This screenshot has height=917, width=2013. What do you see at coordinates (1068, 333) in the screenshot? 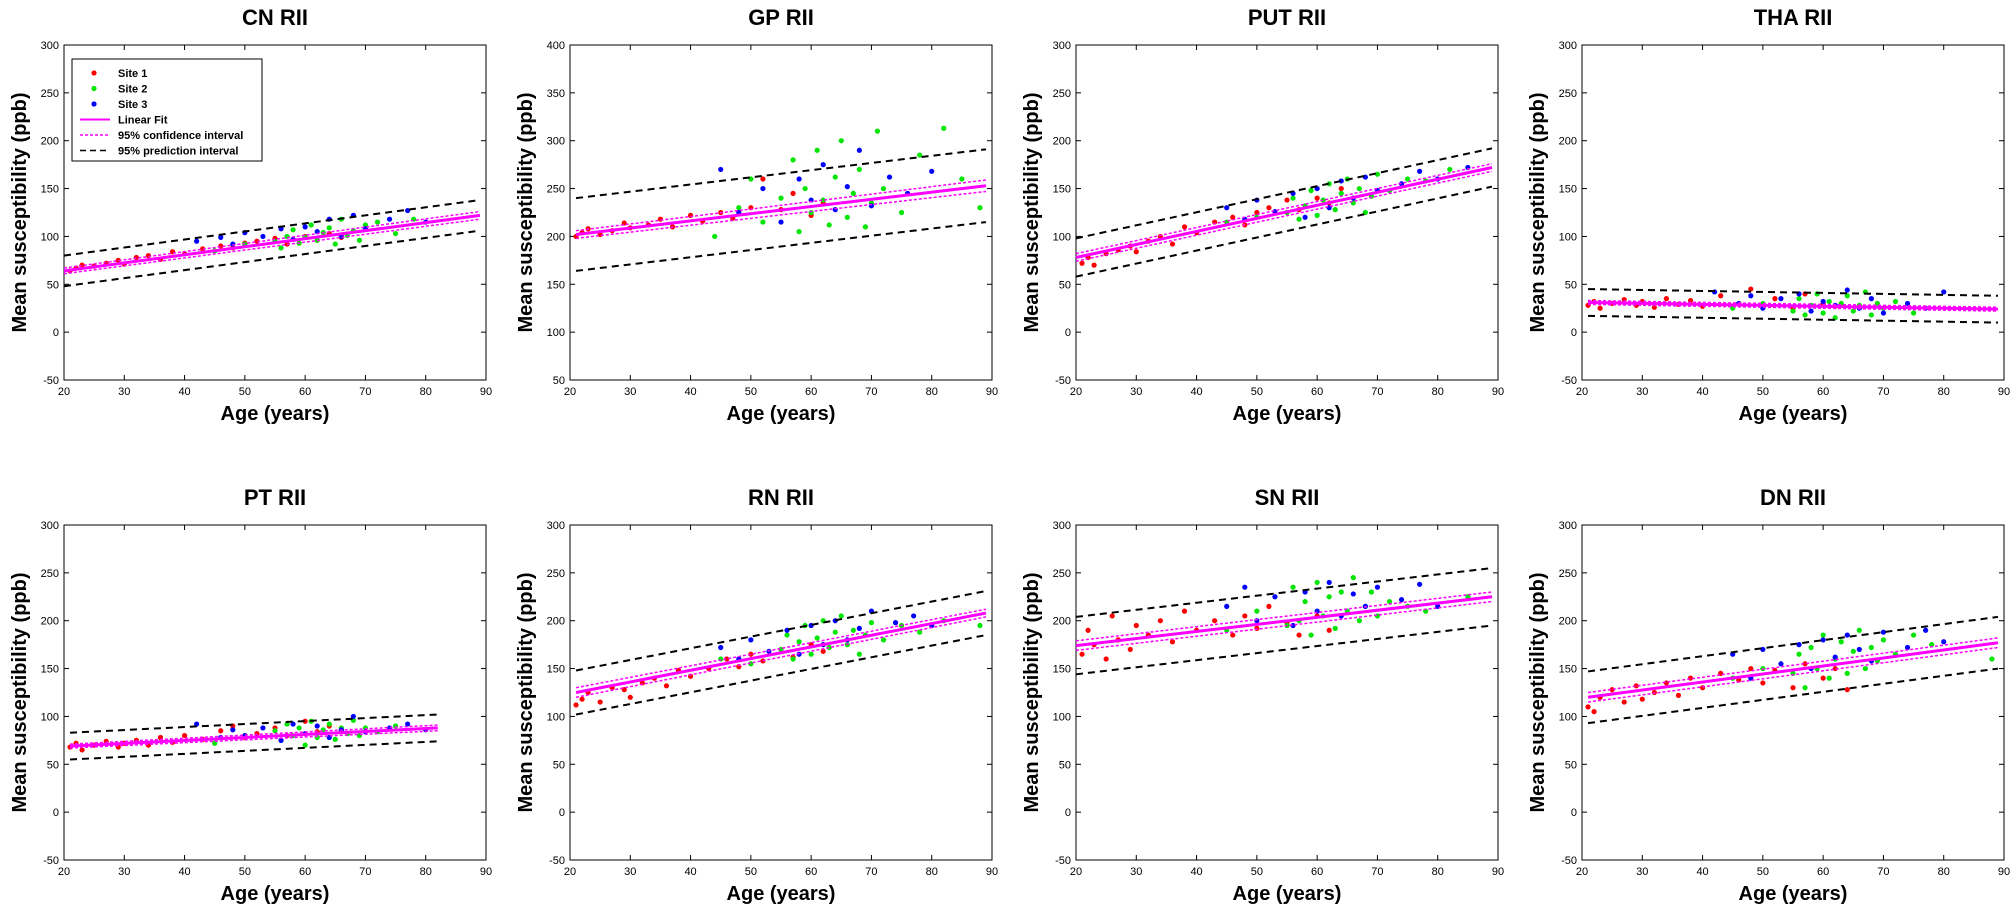
I see `y-tick-label: 0` at bounding box center [1068, 333].